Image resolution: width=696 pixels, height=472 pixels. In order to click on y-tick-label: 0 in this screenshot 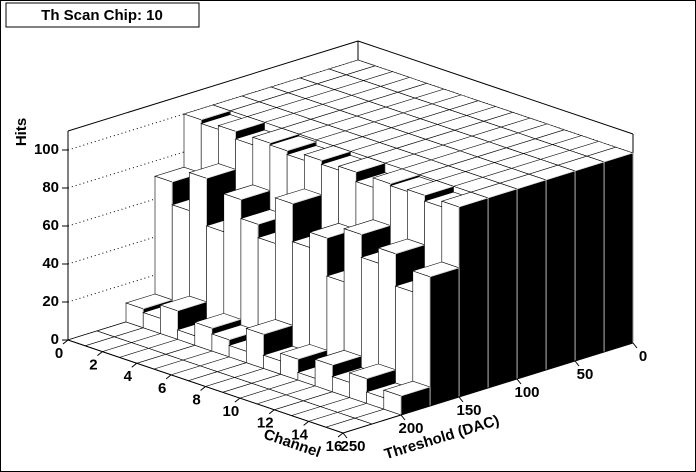, I will do `click(59, 353)`.